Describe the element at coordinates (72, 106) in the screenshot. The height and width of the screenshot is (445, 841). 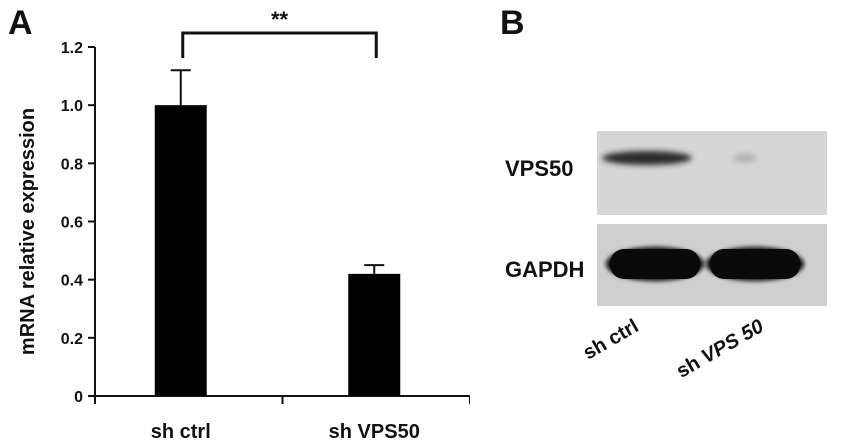
I see `y-tick-label: 1.0` at that location.